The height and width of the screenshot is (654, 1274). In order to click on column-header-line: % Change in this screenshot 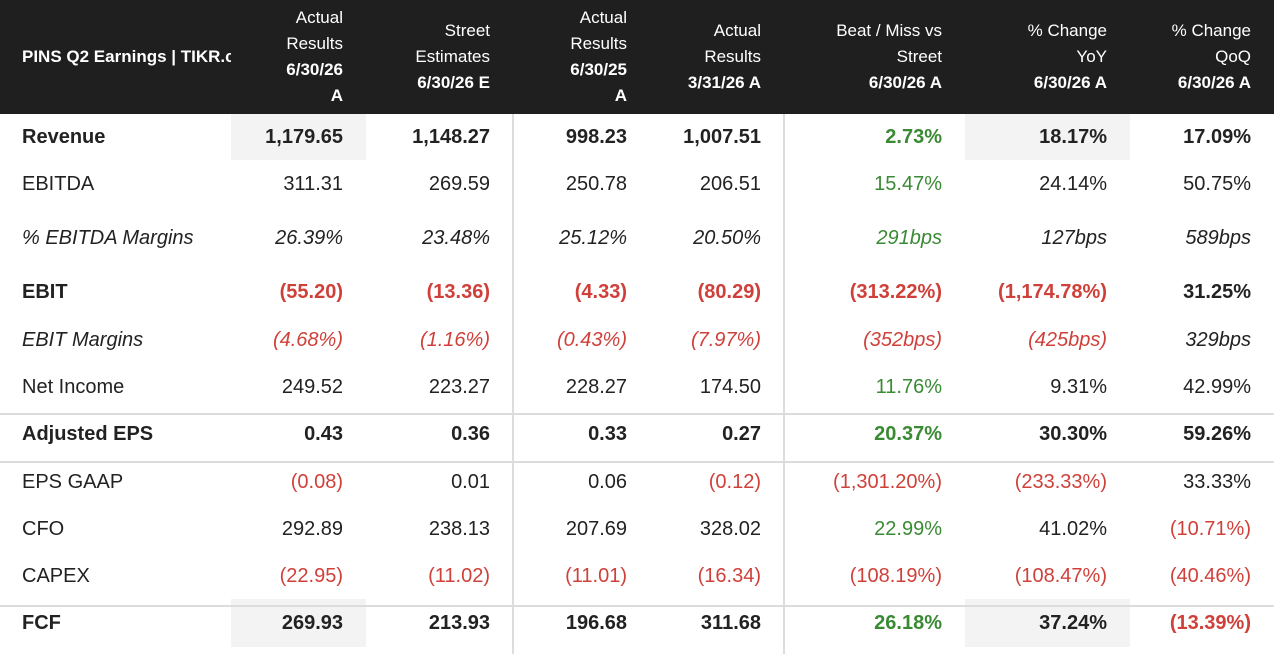, I will do `click(1211, 30)`.